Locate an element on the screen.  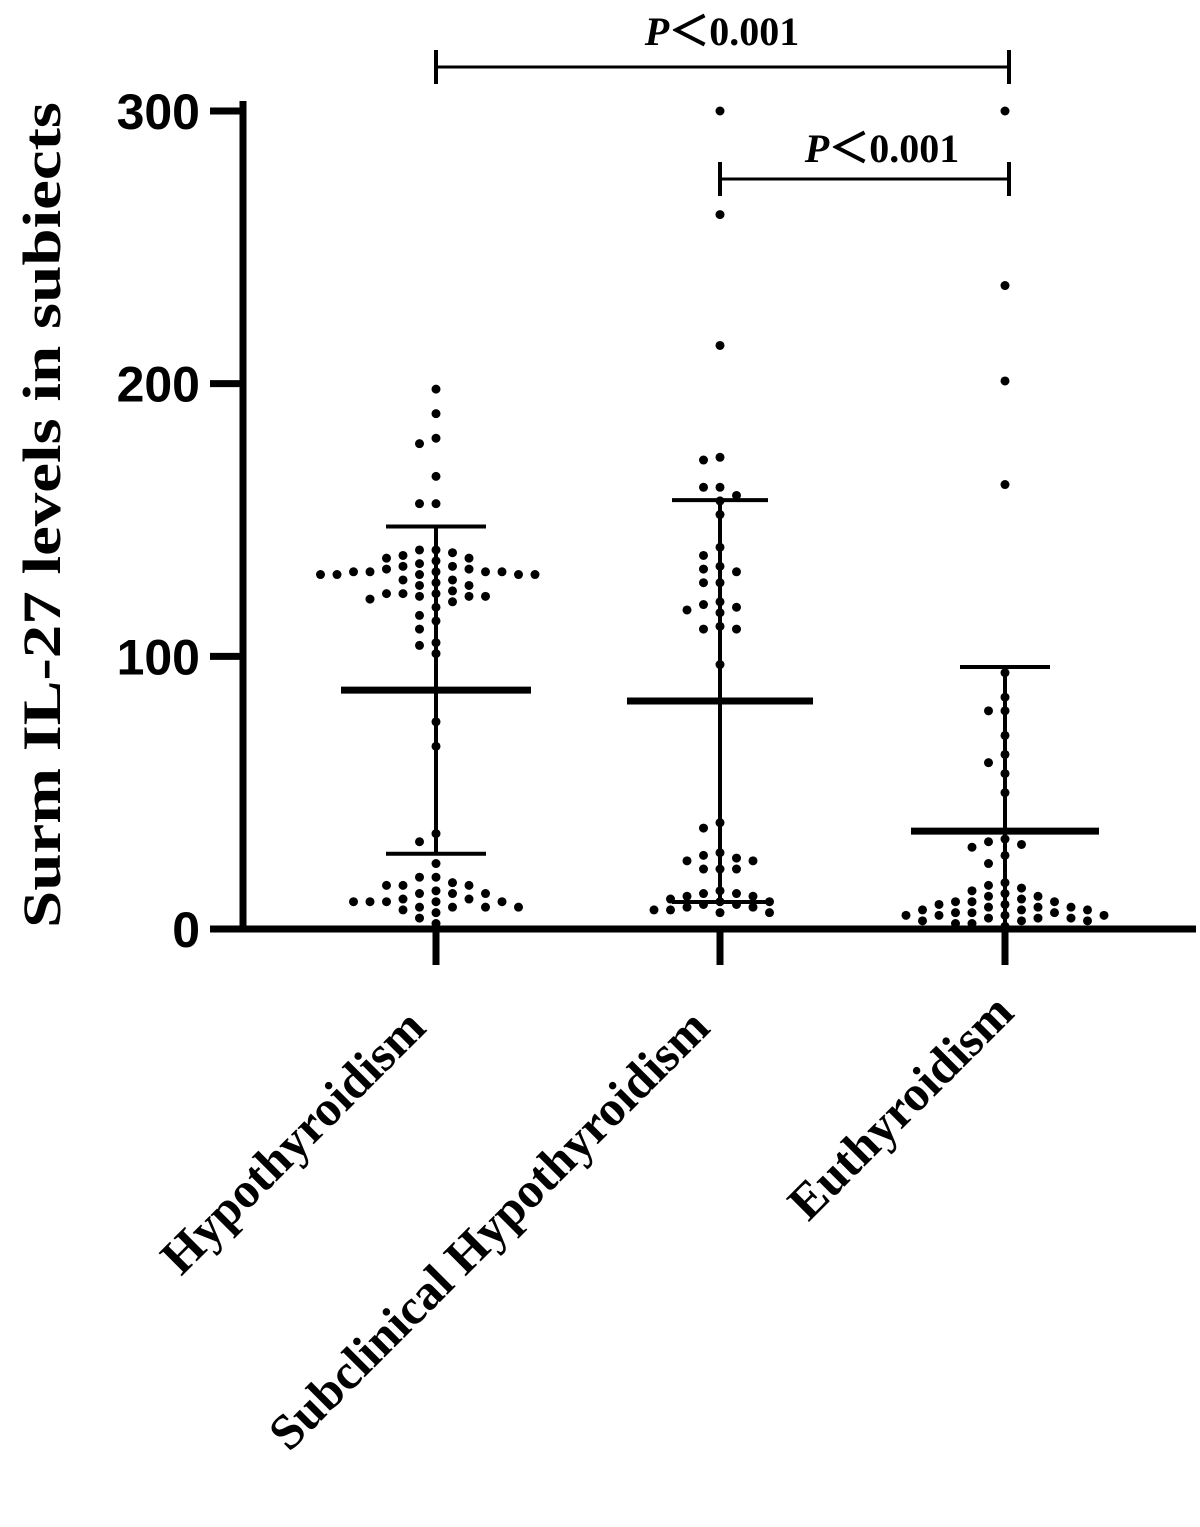
p-value-label: P＜0.001 is located at coordinates (721, 31).